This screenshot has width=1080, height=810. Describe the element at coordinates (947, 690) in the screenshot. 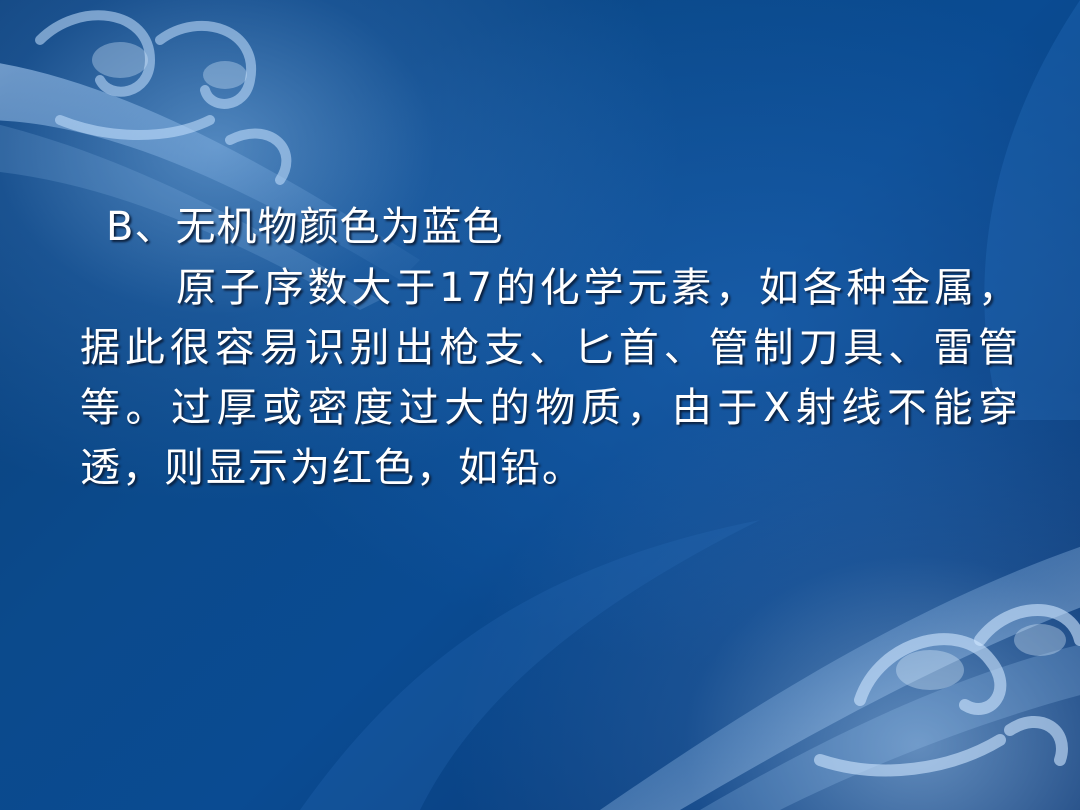

I see `bottom-right-scroll-ornament` at that location.